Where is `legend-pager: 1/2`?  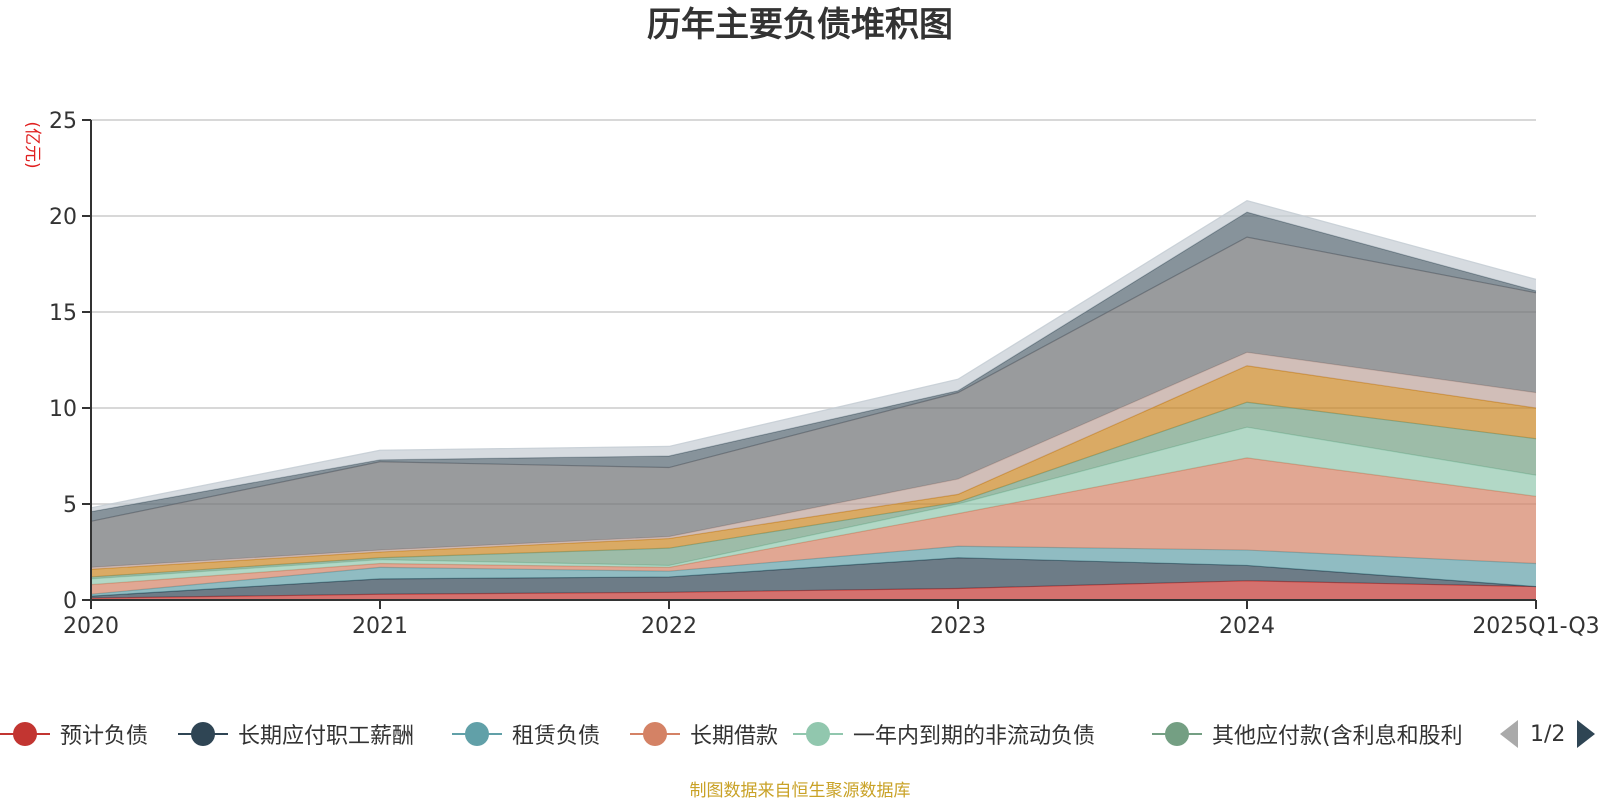 legend-pager: 1/2 is located at coordinates (1548, 734).